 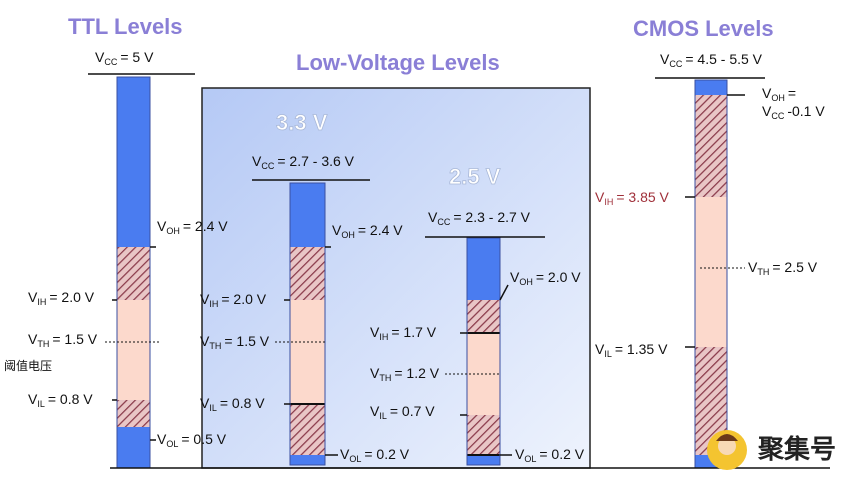 I want to click on level-label: VOL = 0.5 V, so click(x=192, y=440).